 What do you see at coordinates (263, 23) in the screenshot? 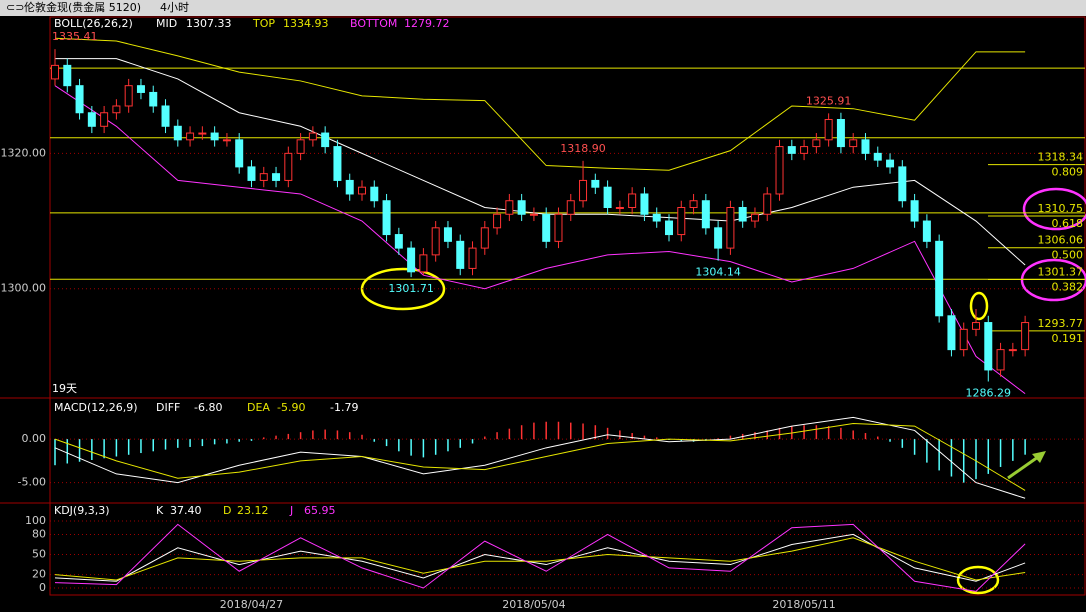
I see `legend-name: TOP` at bounding box center [263, 23].